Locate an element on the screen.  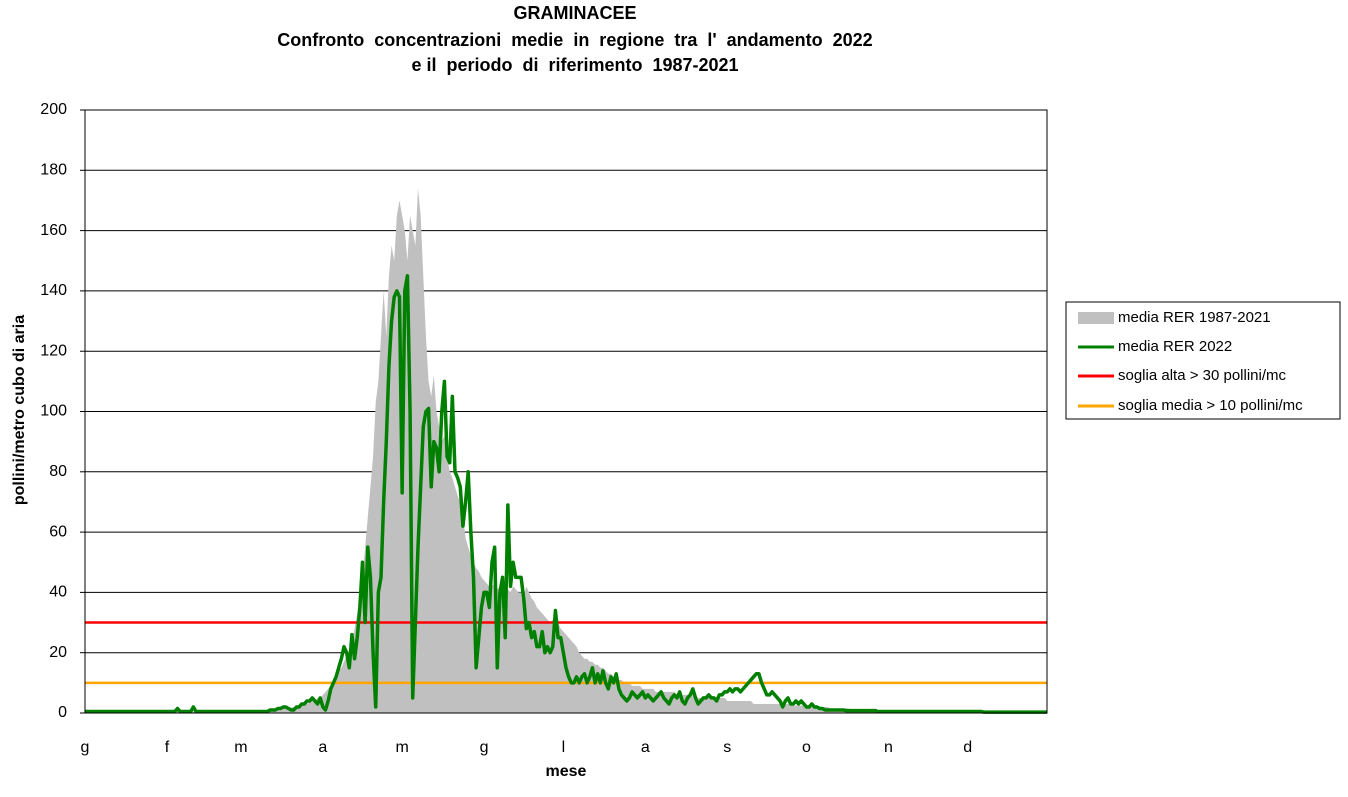
y-tick-label: 80 is located at coordinates (58, 471).